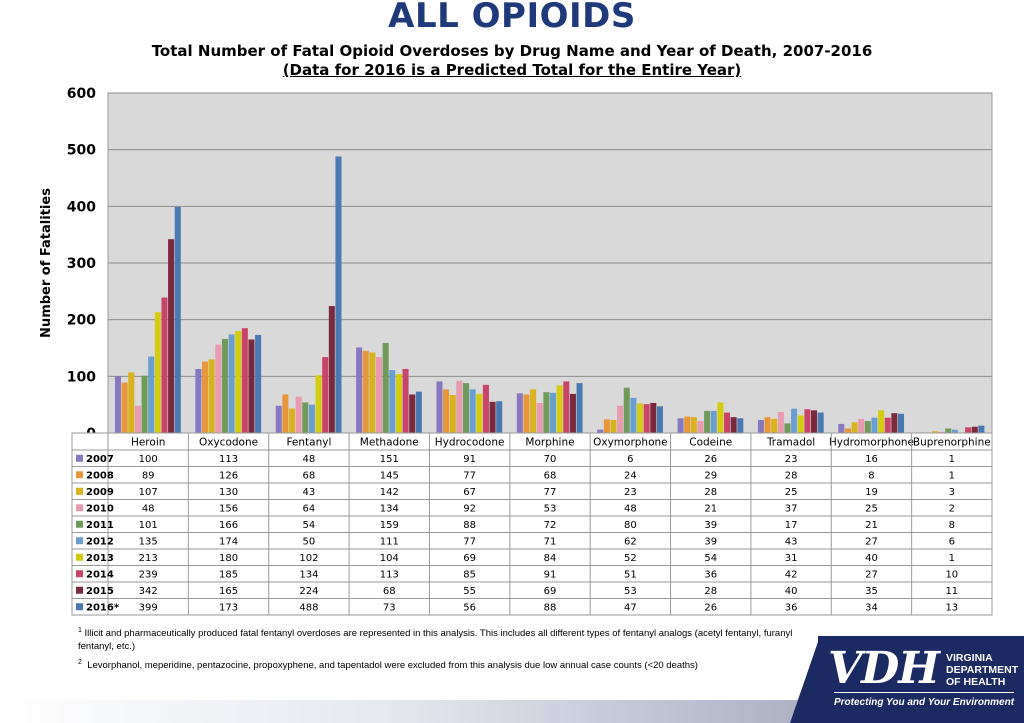 This screenshot has height=723, width=1024. What do you see at coordinates (951, 575) in the screenshot?
I see `data-label: 10` at bounding box center [951, 575].